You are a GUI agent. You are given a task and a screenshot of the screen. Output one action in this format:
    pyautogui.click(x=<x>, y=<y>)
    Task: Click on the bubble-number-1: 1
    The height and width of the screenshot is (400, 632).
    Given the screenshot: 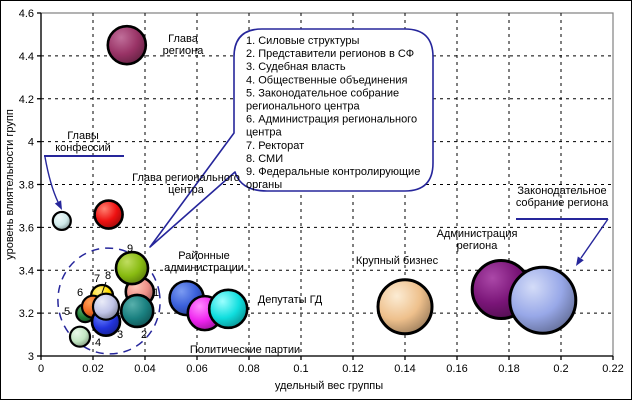 What is the action you would take?
    pyautogui.click(x=156, y=293)
    